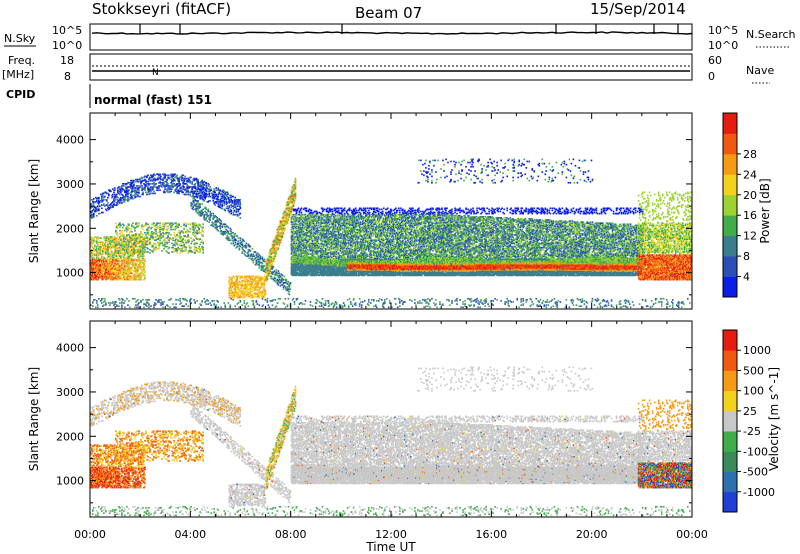 The image size is (800, 554). Describe the element at coordinates (750, 215) in the screenshot. I see `colorbar-tick-label: 16` at that location.